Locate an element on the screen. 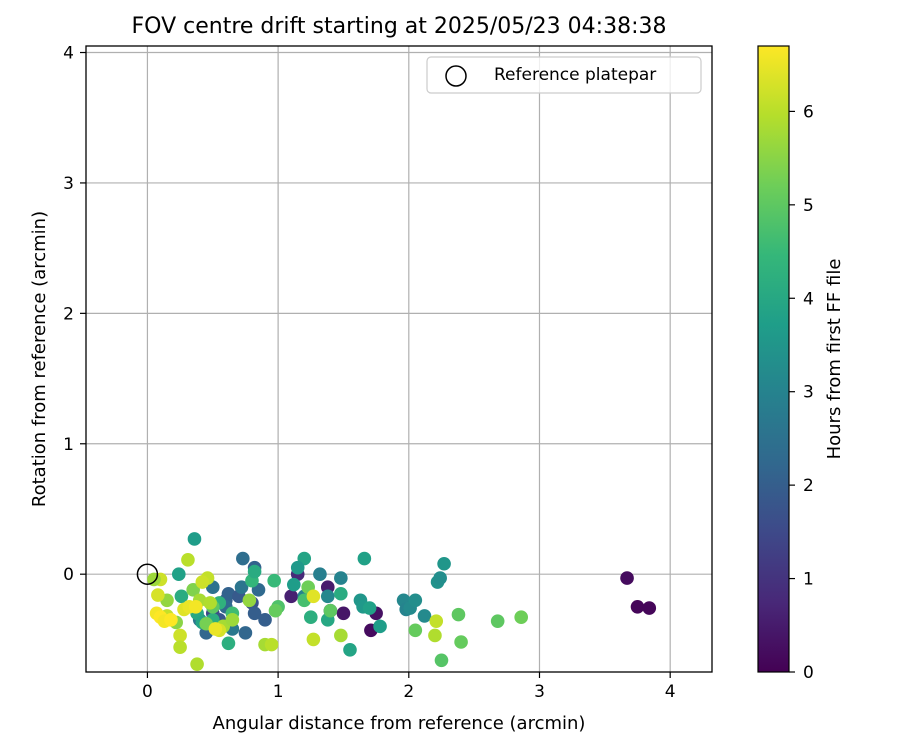 The height and width of the screenshot is (750, 900). y-axis-ticks: 0 1 2 3 4 is located at coordinates (74, 314).